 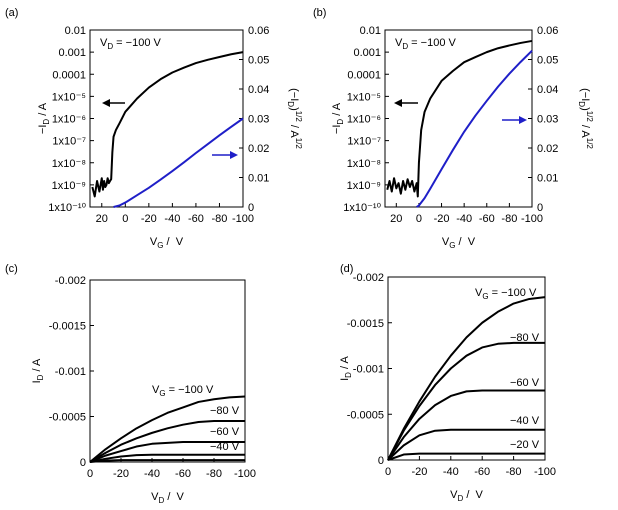 What do you see at coordinates (425, 44) in the screenshot?
I see `annotation: VD = −100 V` at bounding box center [425, 44].